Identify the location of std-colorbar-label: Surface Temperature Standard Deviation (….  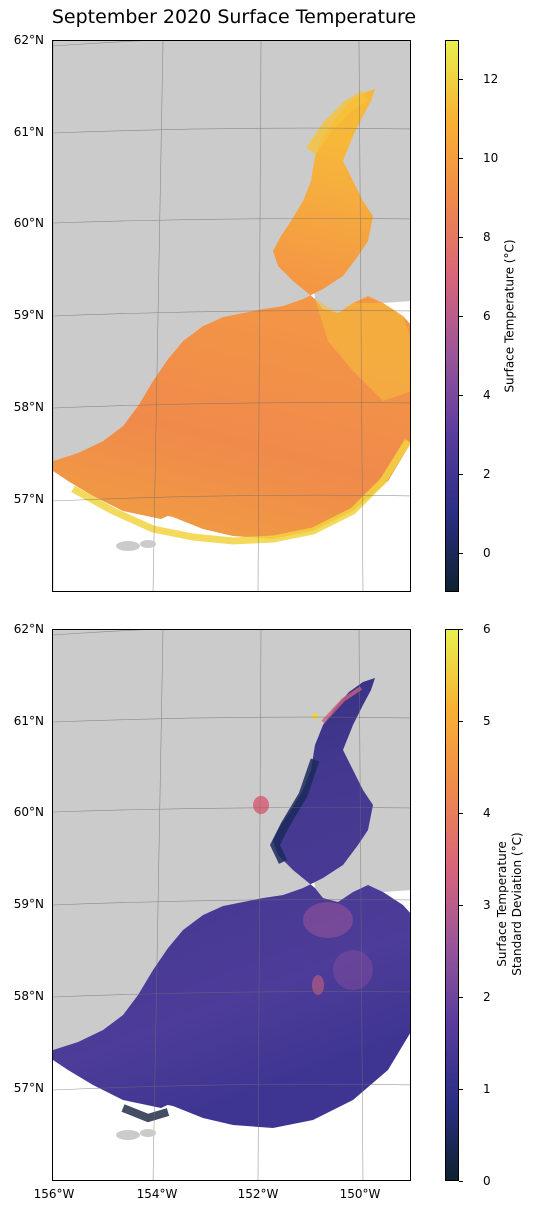
(510, 903).